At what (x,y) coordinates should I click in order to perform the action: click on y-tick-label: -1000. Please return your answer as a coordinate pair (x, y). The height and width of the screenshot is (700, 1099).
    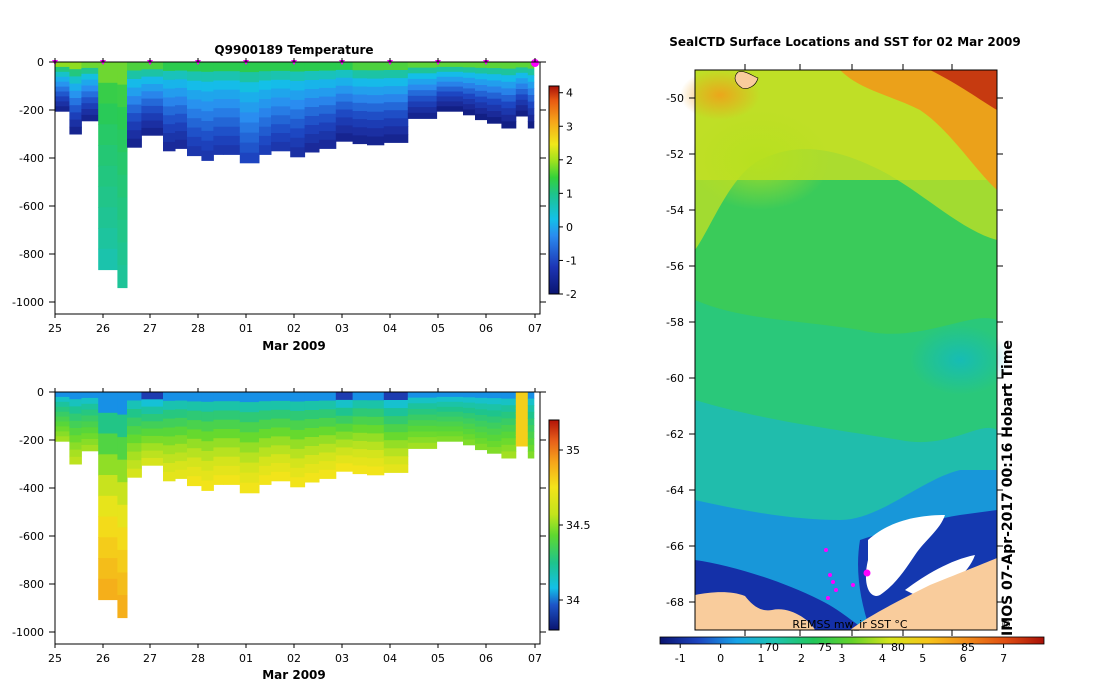
    Looking at the image, I should click on (28, 632).